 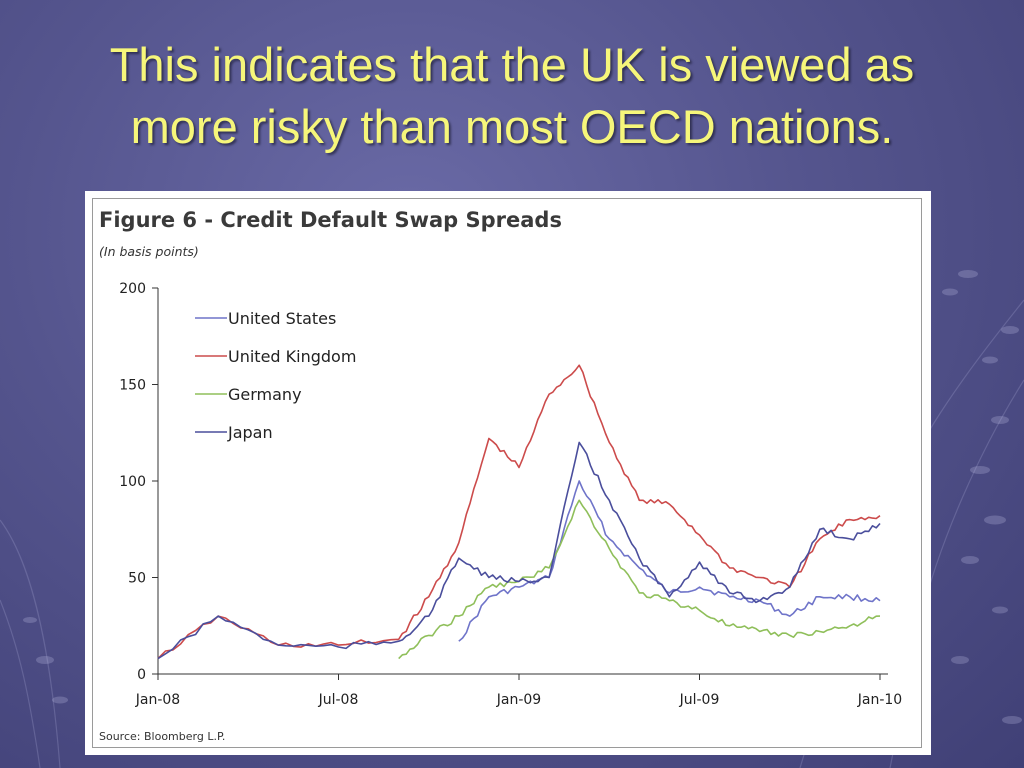 What do you see at coordinates (250, 432) in the screenshot?
I see `legend-label-japan: Japan` at bounding box center [250, 432].